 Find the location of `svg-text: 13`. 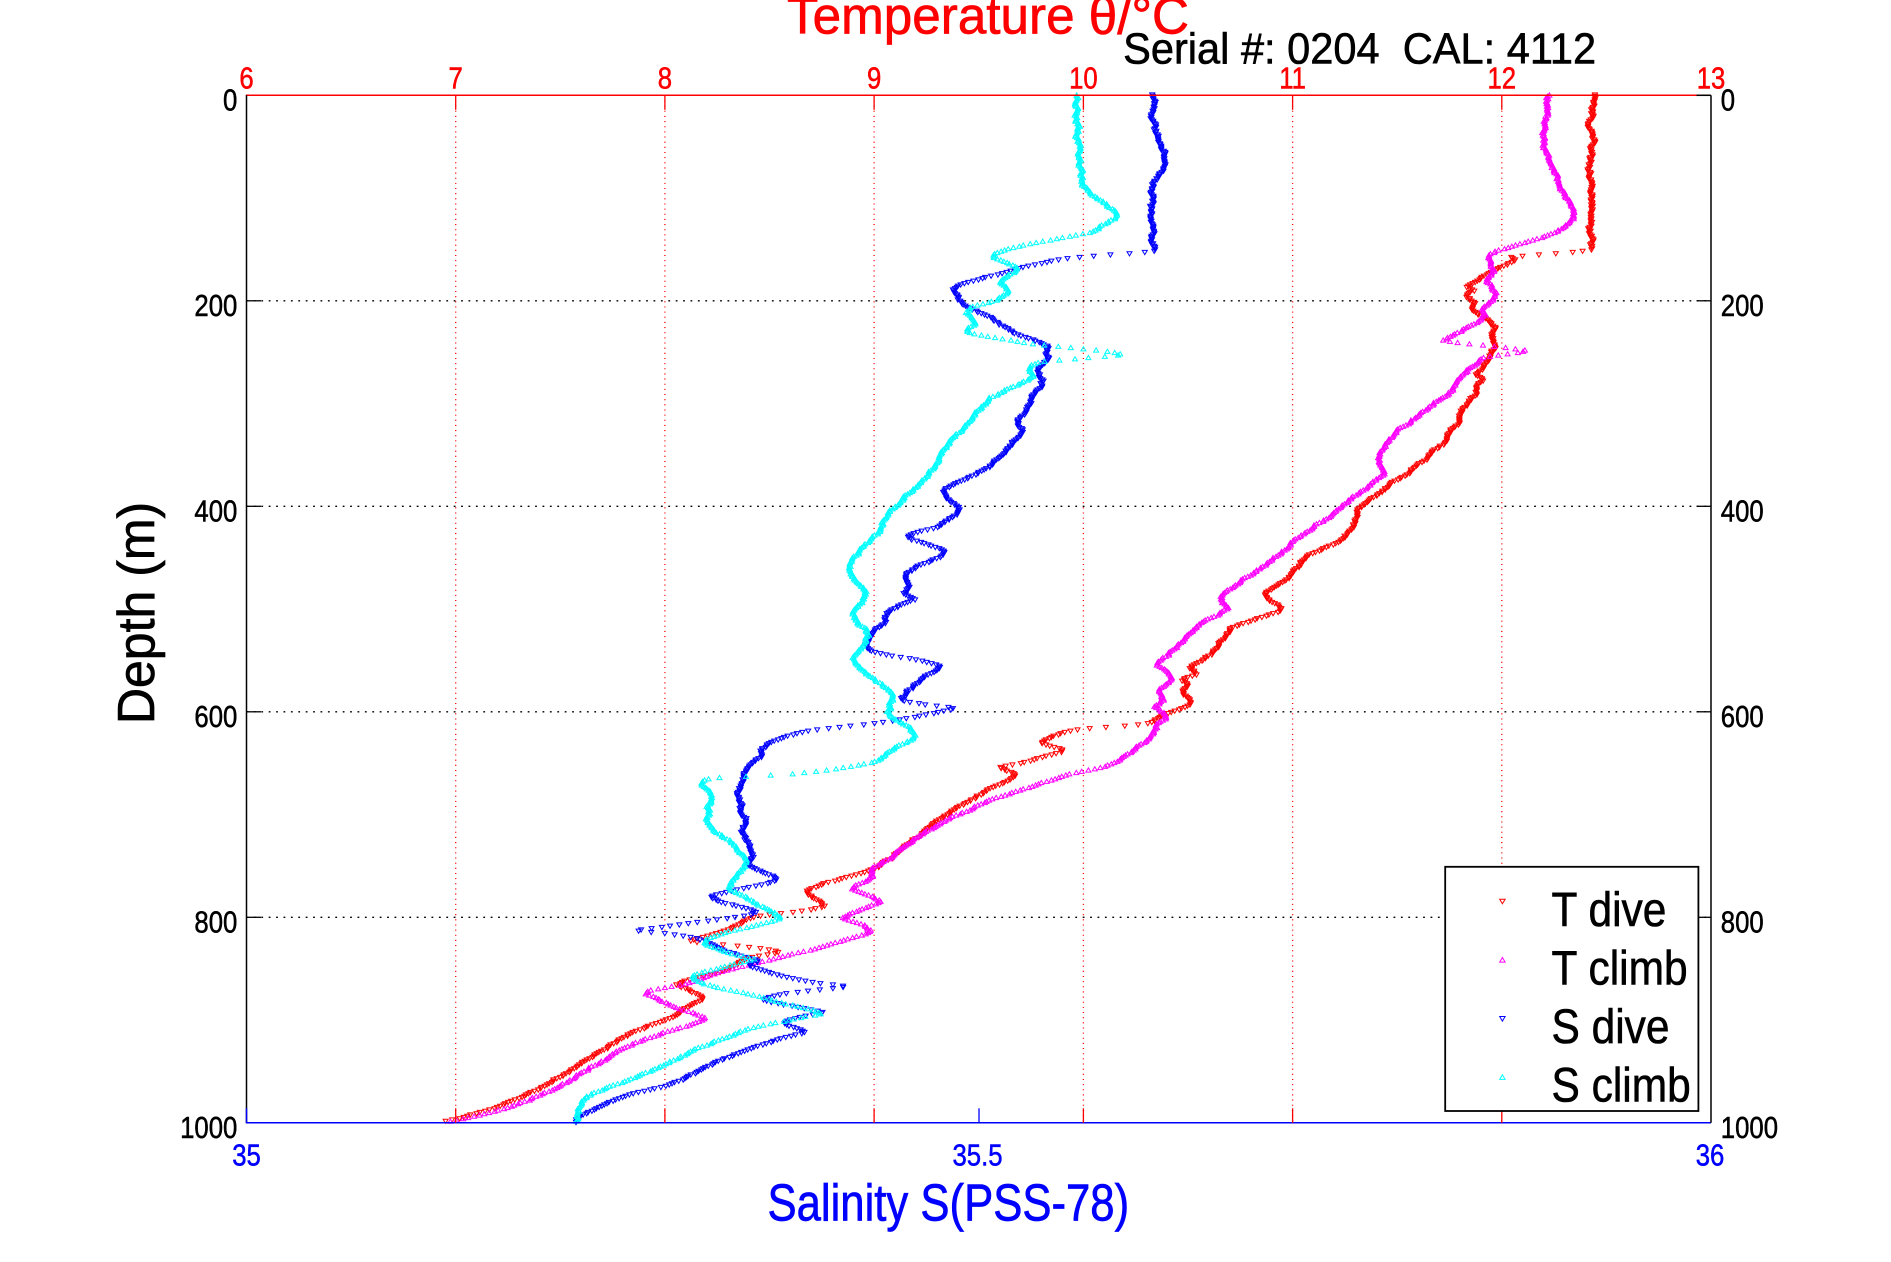

svg-text: 13 is located at coordinates (1711, 78).